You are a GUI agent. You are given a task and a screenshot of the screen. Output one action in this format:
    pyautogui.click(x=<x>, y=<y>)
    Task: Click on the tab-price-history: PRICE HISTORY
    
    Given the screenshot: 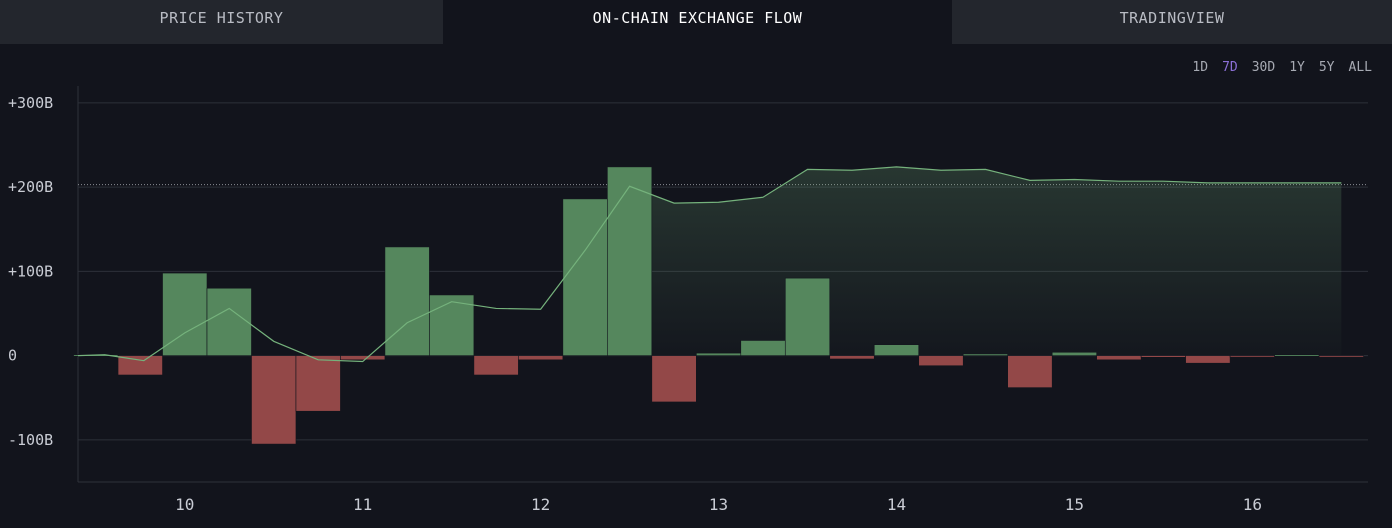 What is the action you would take?
    pyautogui.click(x=221, y=22)
    